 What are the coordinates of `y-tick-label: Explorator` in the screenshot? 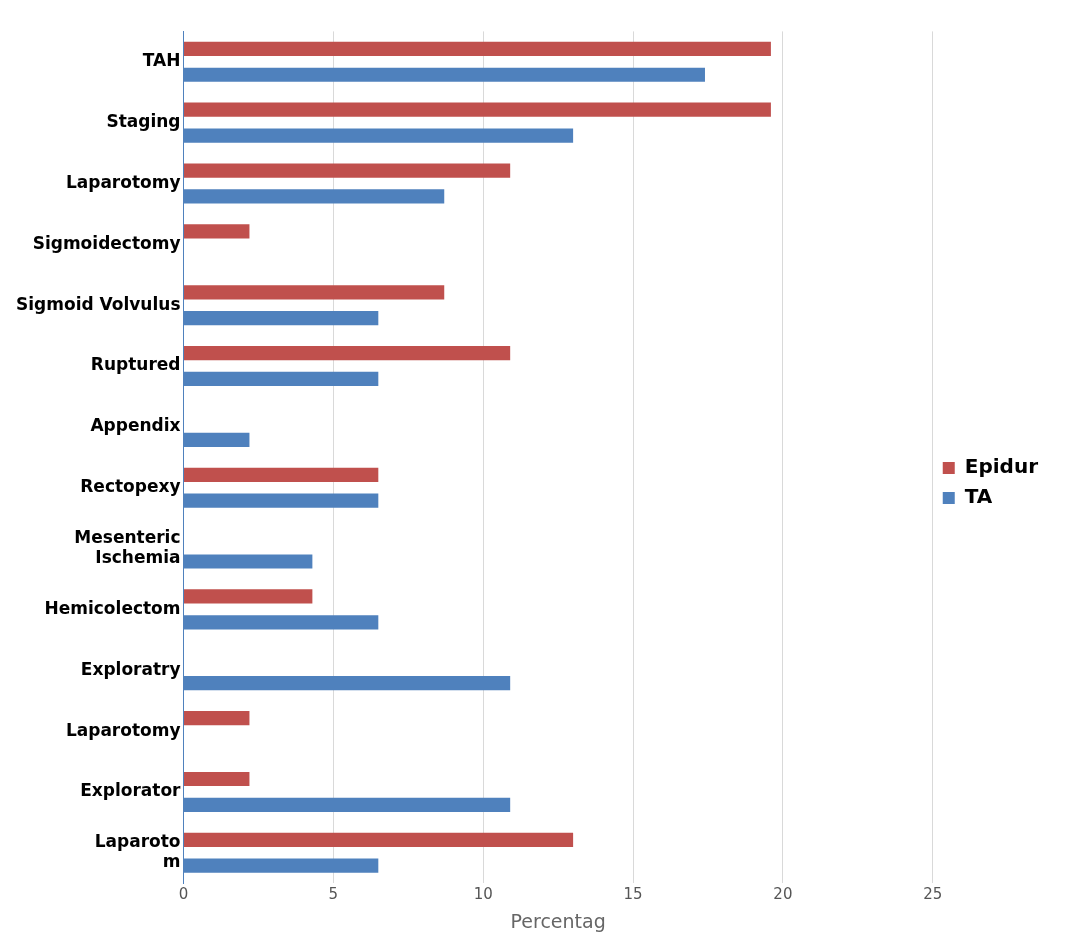 It's located at (131, 790).